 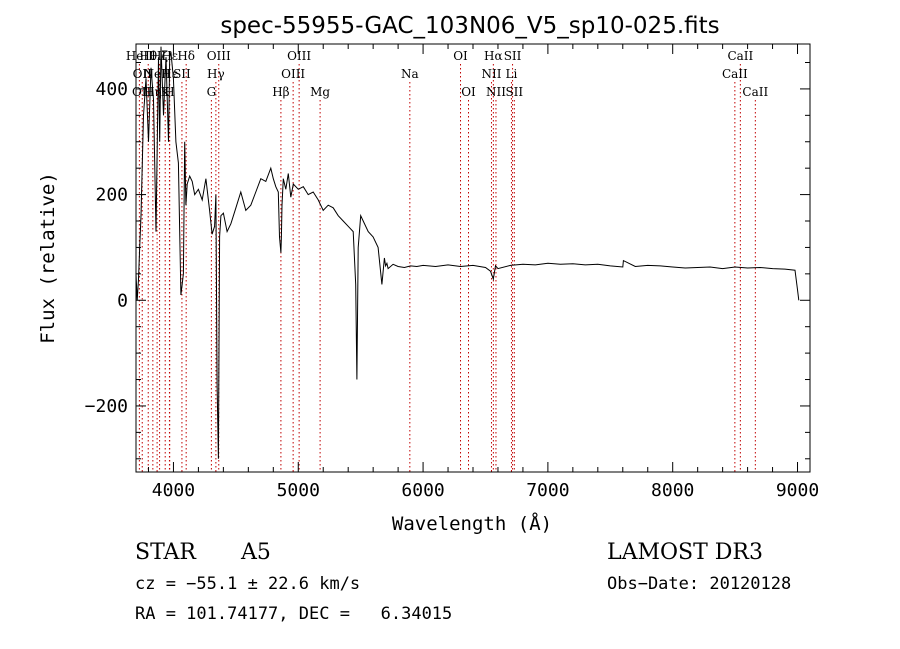 I want to click on line-marker-label: Mg, so click(x=320, y=92).